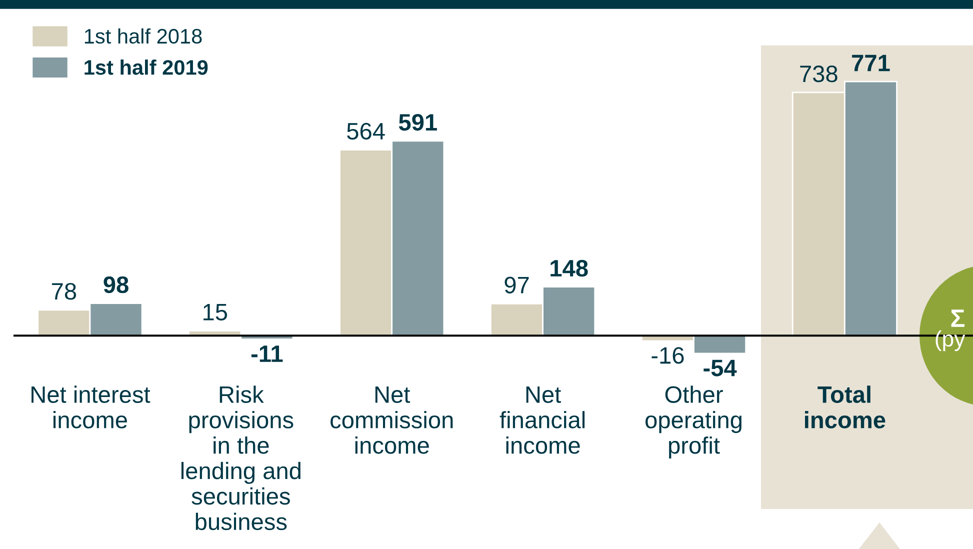 The height and width of the screenshot is (549, 973). What do you see at coordinates (146, 67) in the screenshot?
I see `legend-label: 1st half 2019` at bounding box center [146, 67].